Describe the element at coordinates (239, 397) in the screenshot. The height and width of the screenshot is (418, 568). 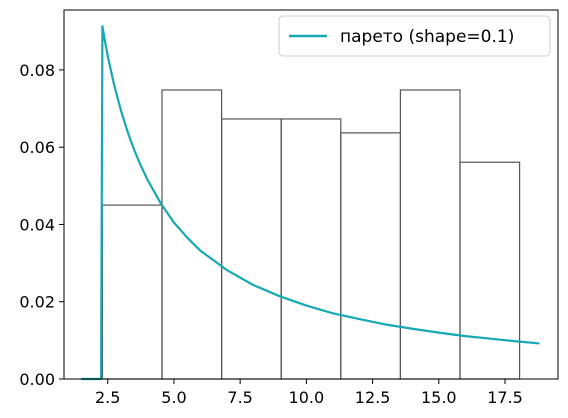
I see `x-tick-label: 7.5` at that location.